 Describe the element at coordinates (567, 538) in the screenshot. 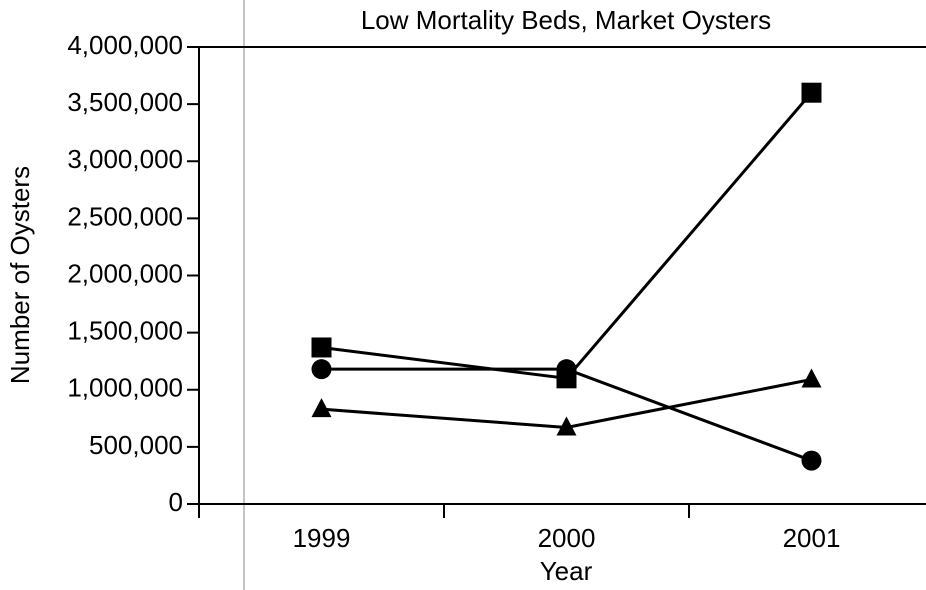

I see `x-tick-label: 2000` at that location.